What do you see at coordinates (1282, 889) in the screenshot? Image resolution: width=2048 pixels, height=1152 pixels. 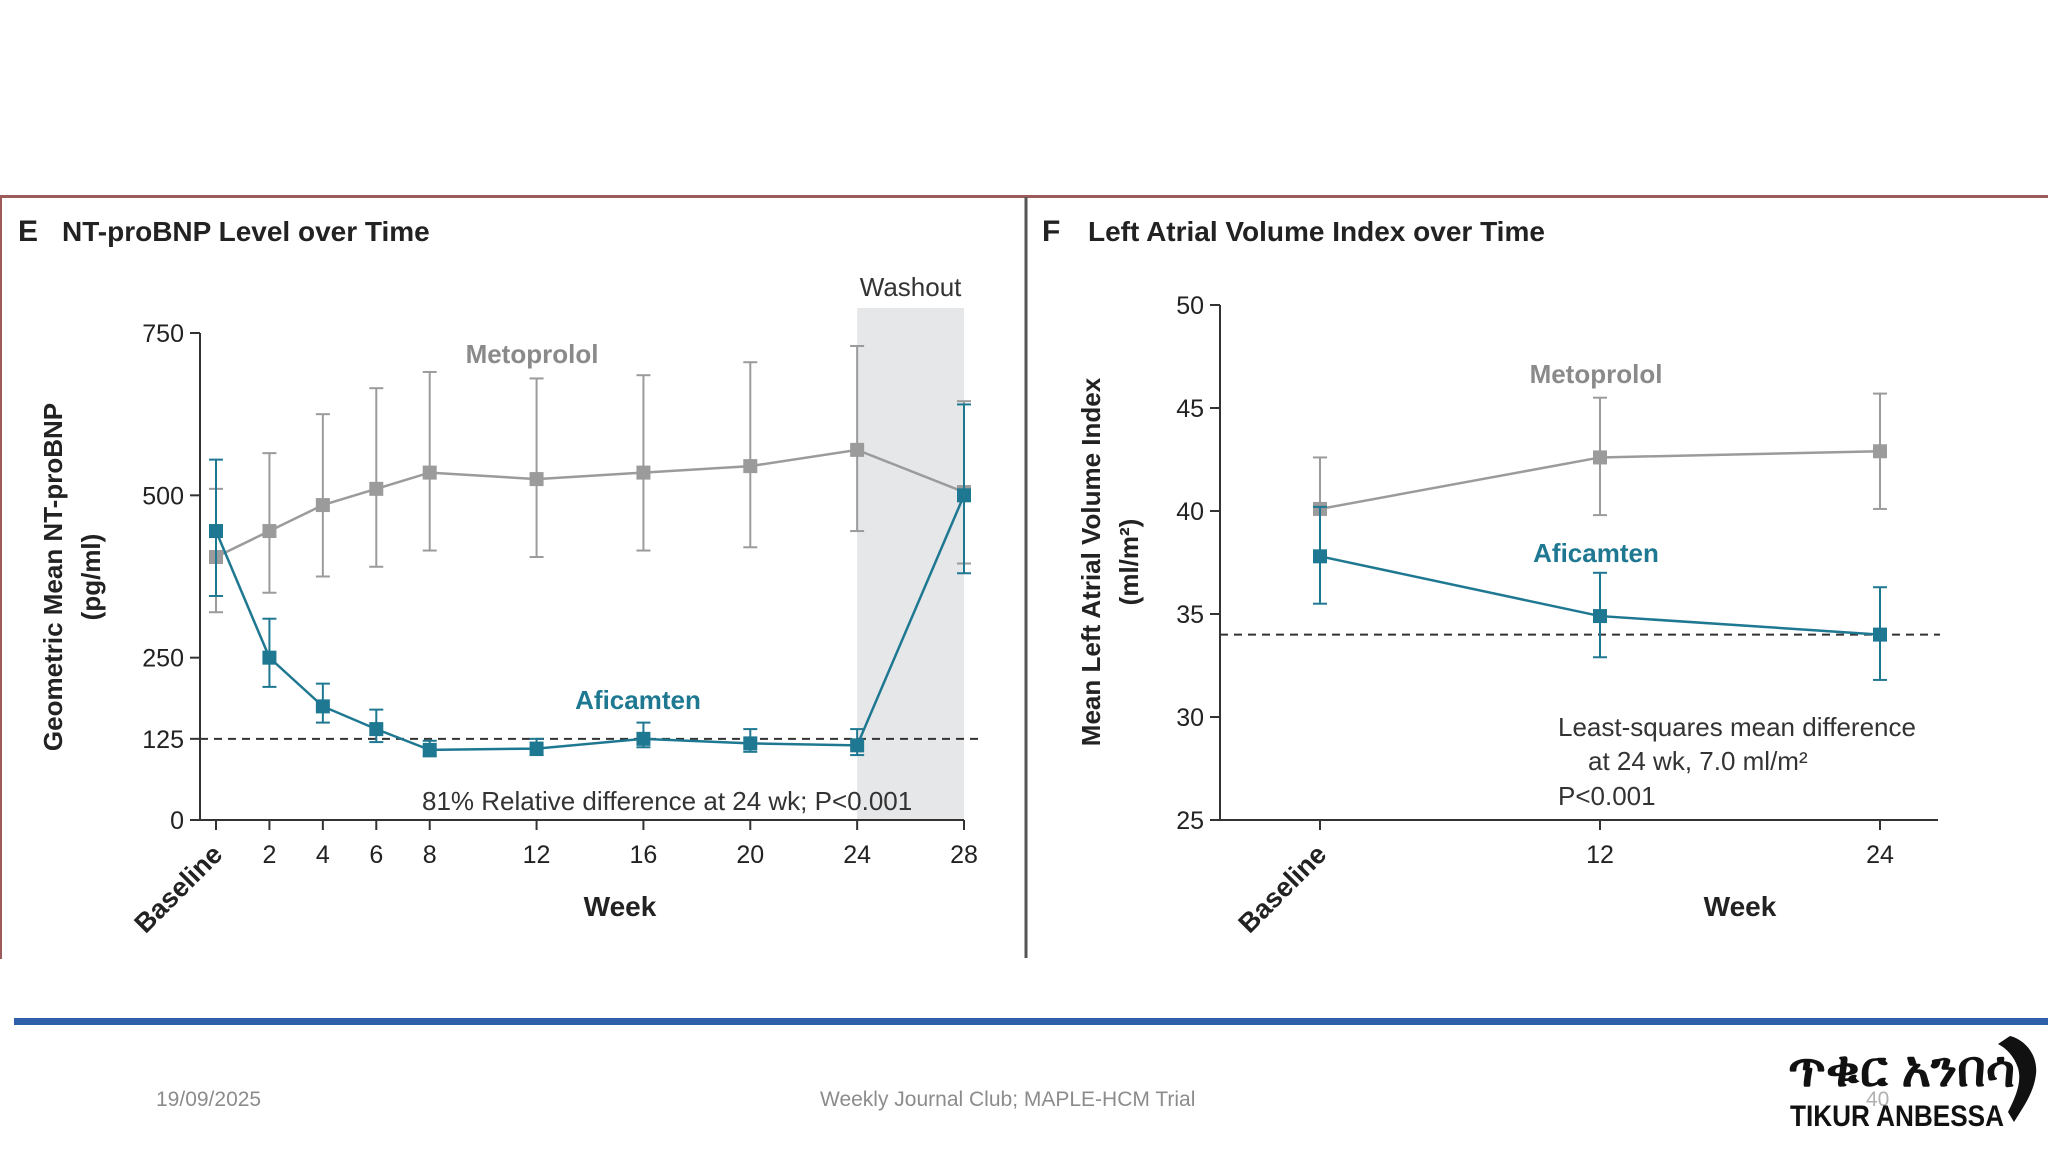 I see `panel-f-x-tick-label: Baseline` at bounding box center [1282, 889].